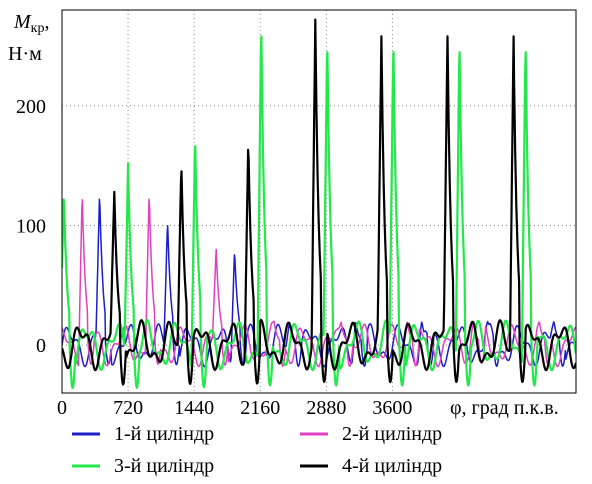  What do you see at coordinates (164, 434) in the screenshot?
I see `legend-label-1: 1-й циліндр` at bounding box center [164, 434].